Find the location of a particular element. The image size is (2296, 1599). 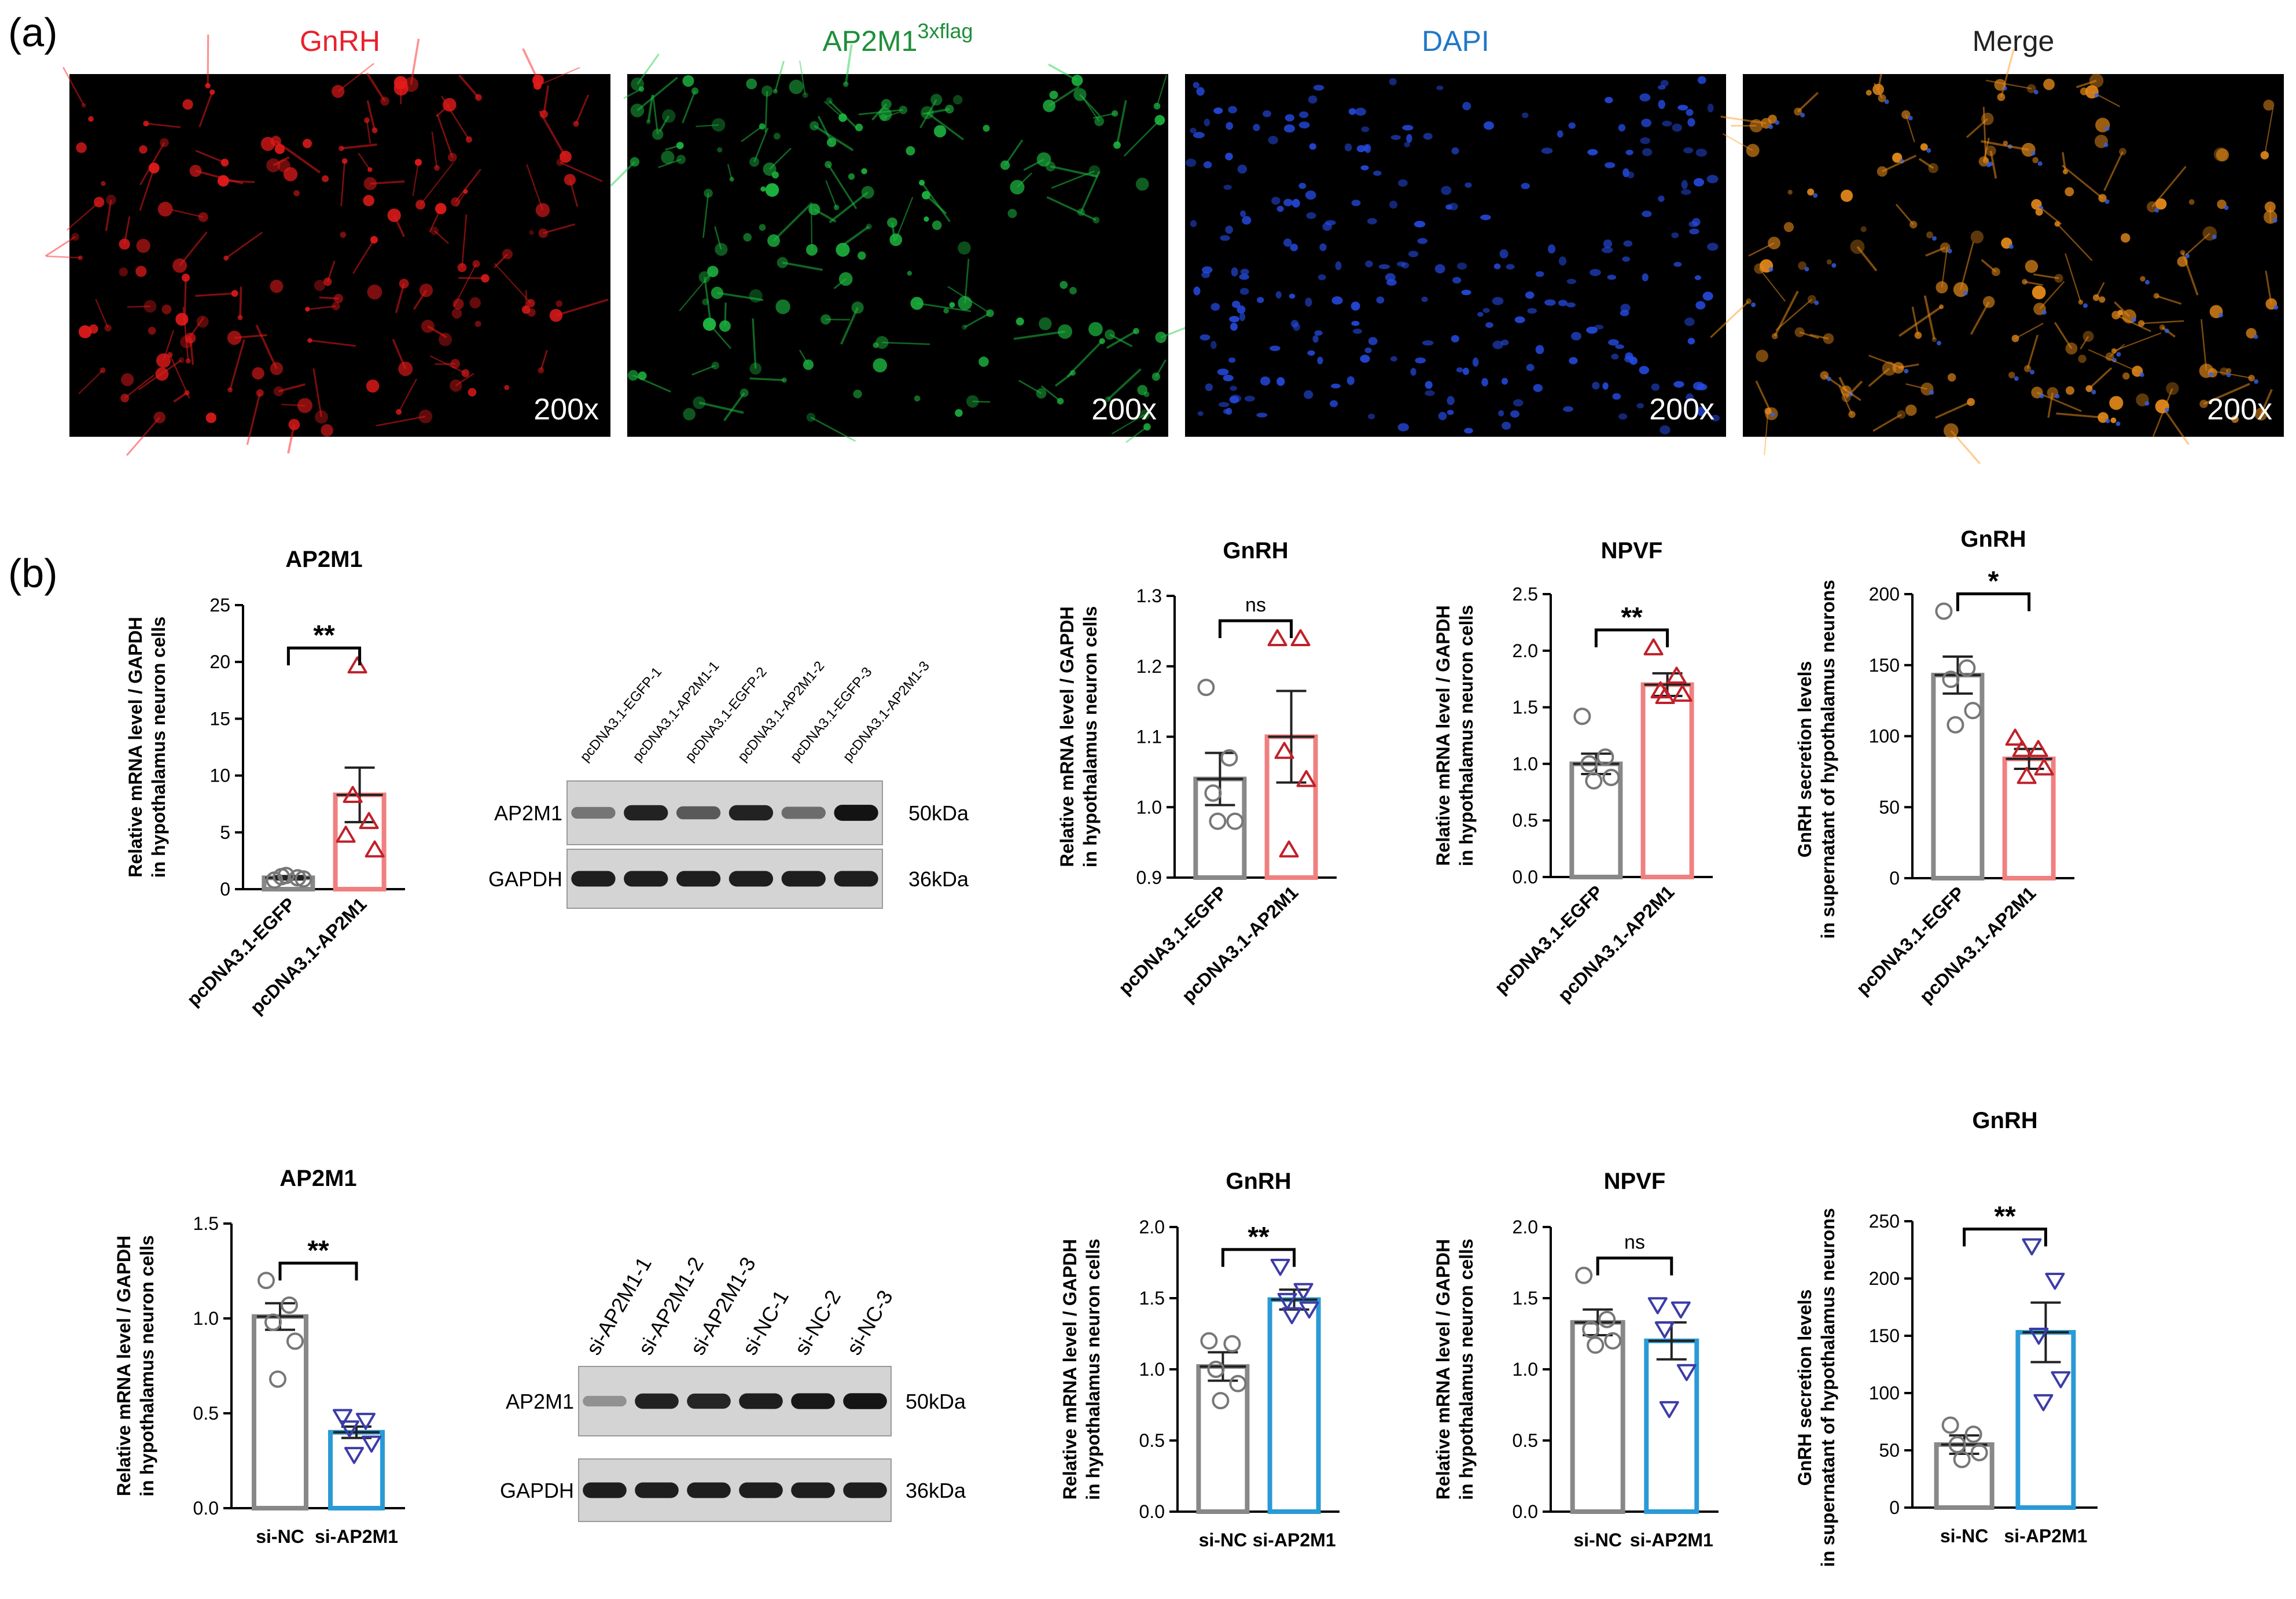

y-tick-label: 200 is located at coordinates (1884, 1278).